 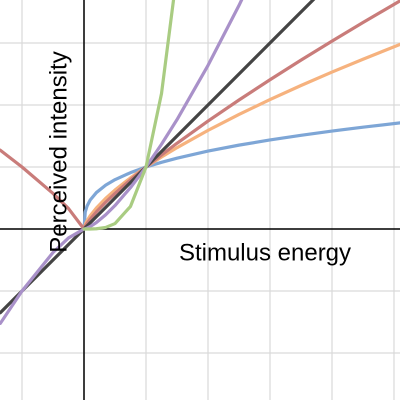 What do you see at coordinates (58, 151) in the screenshot?
I see `y-axis-label: Perceived intensity` at bounding box center [58, 151].